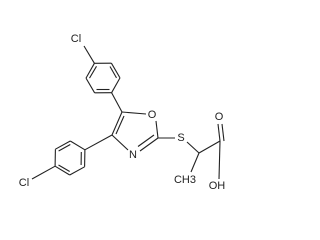 The height and width of the screenshot is (240, 320). I want to click on atom-label: OH, so click(217, 186).